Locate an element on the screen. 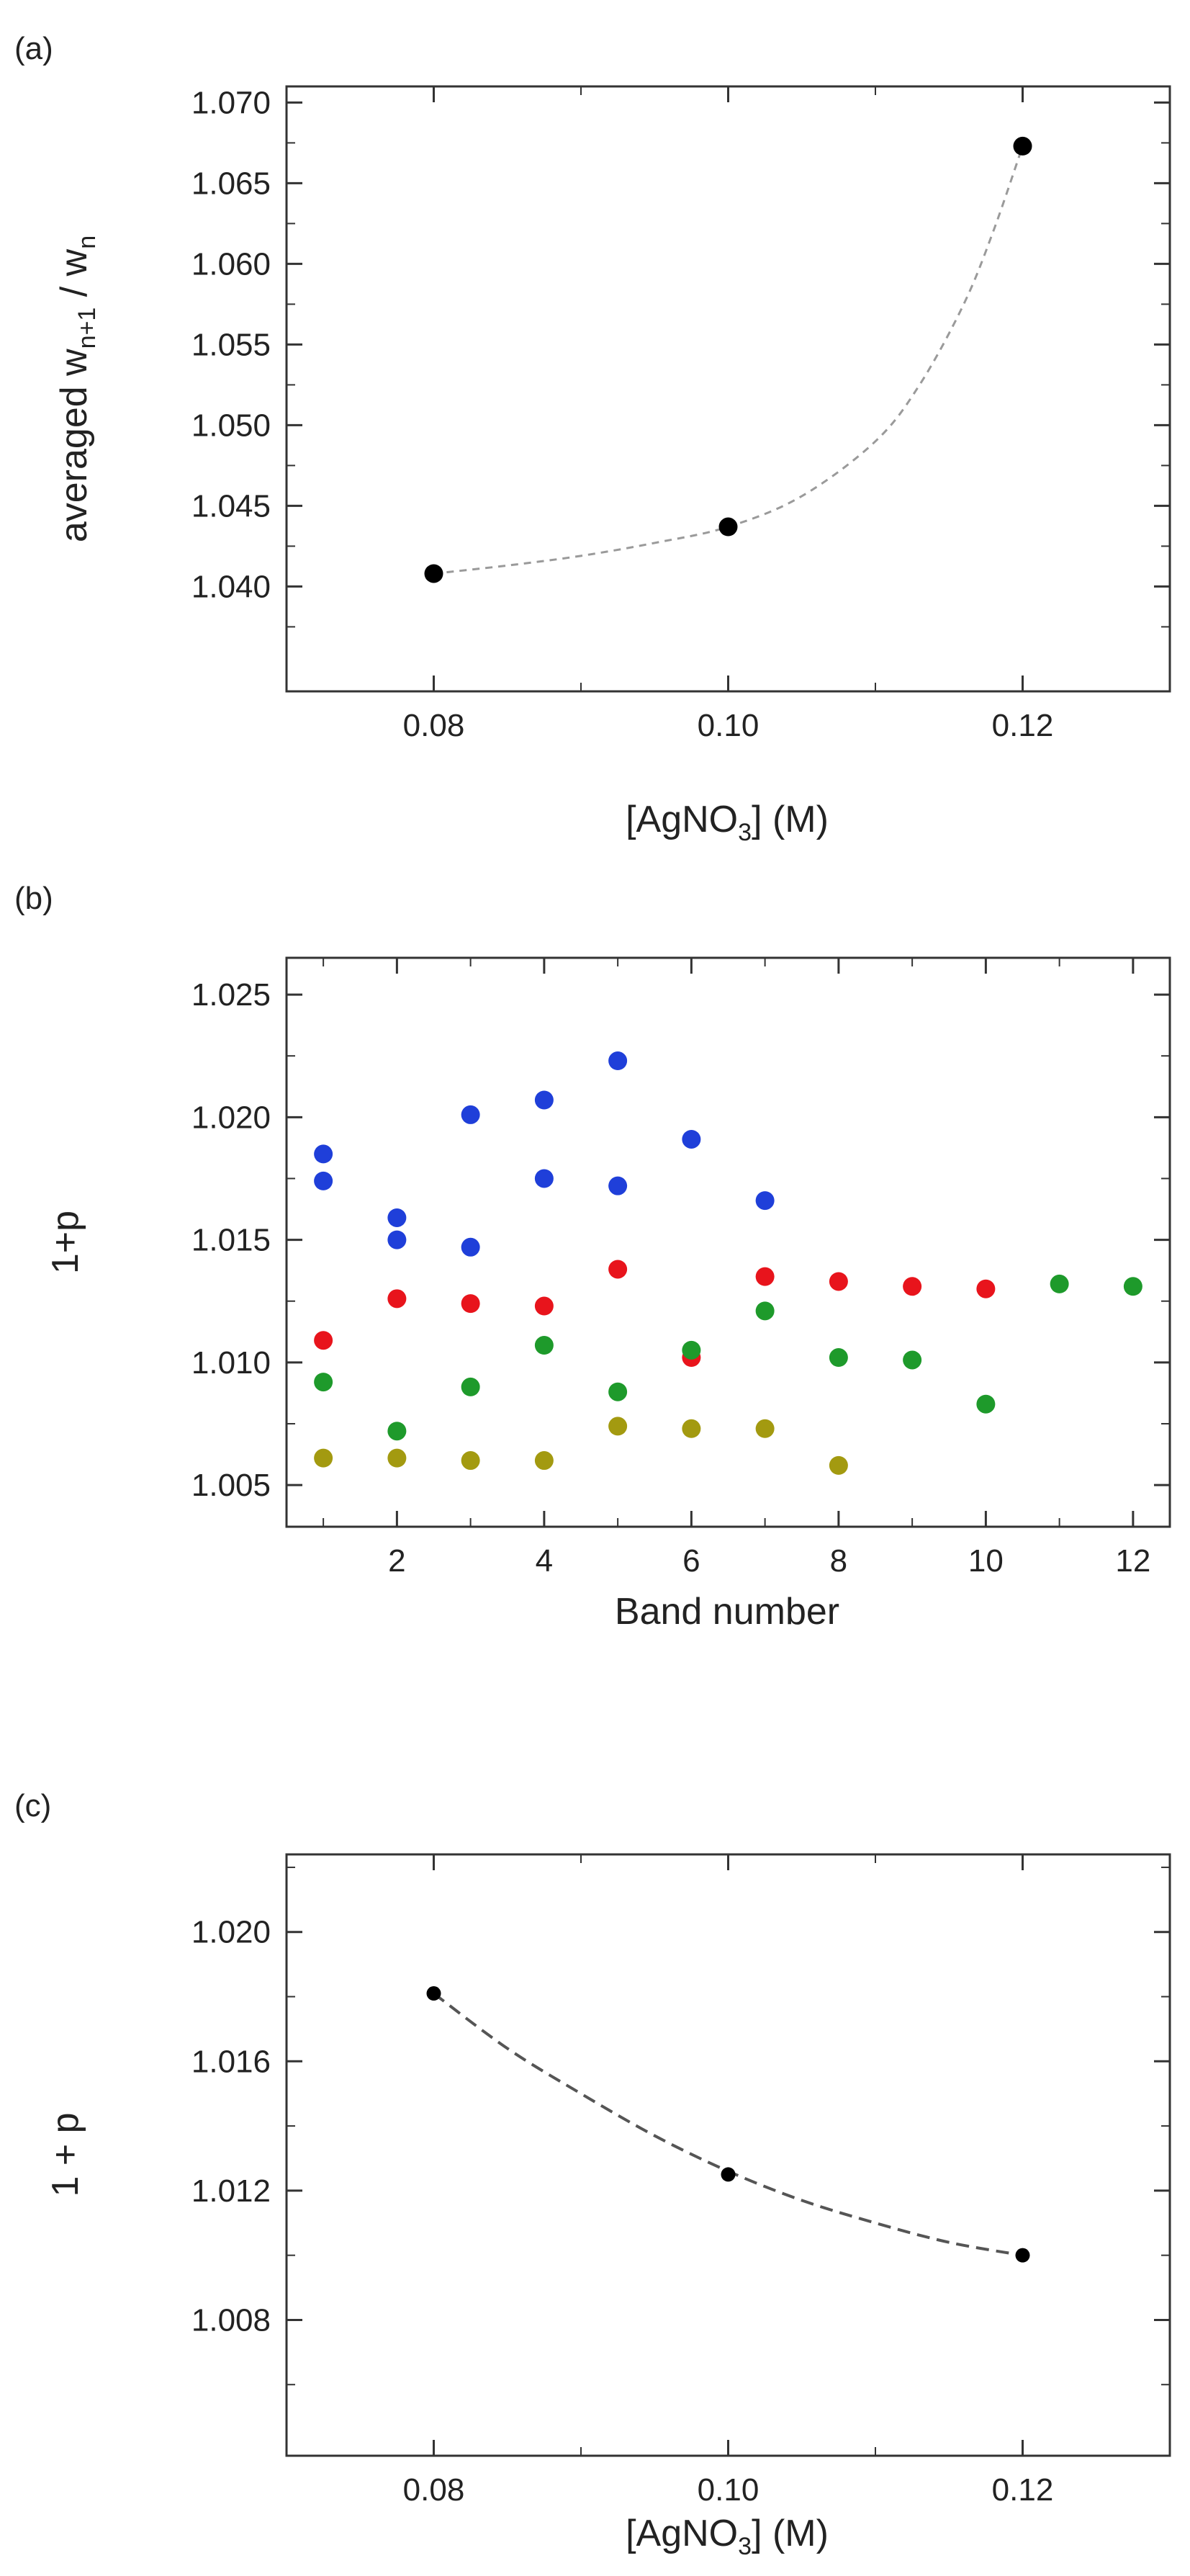 Image resolution: width=1190 pixels, height=2576 pixels. panel-b-y-tick-label: 1.020 is located at coordinates (231, 1117).